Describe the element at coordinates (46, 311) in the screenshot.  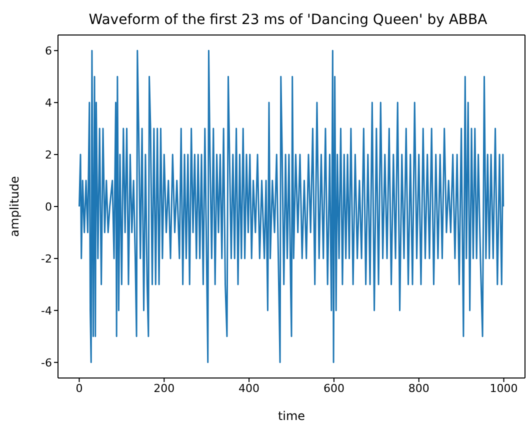
I see `y-tick-label: -4` at that location.